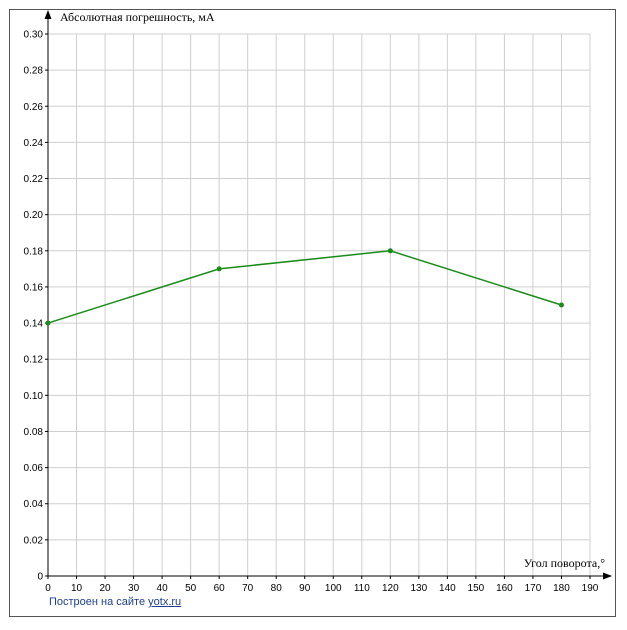 The width and height of the screenshot is (627, 630). What do you see at coordinates (34, 215) in the screenshot?
I see `y-tick-label: 0.20` at bounding box center [34, 215].